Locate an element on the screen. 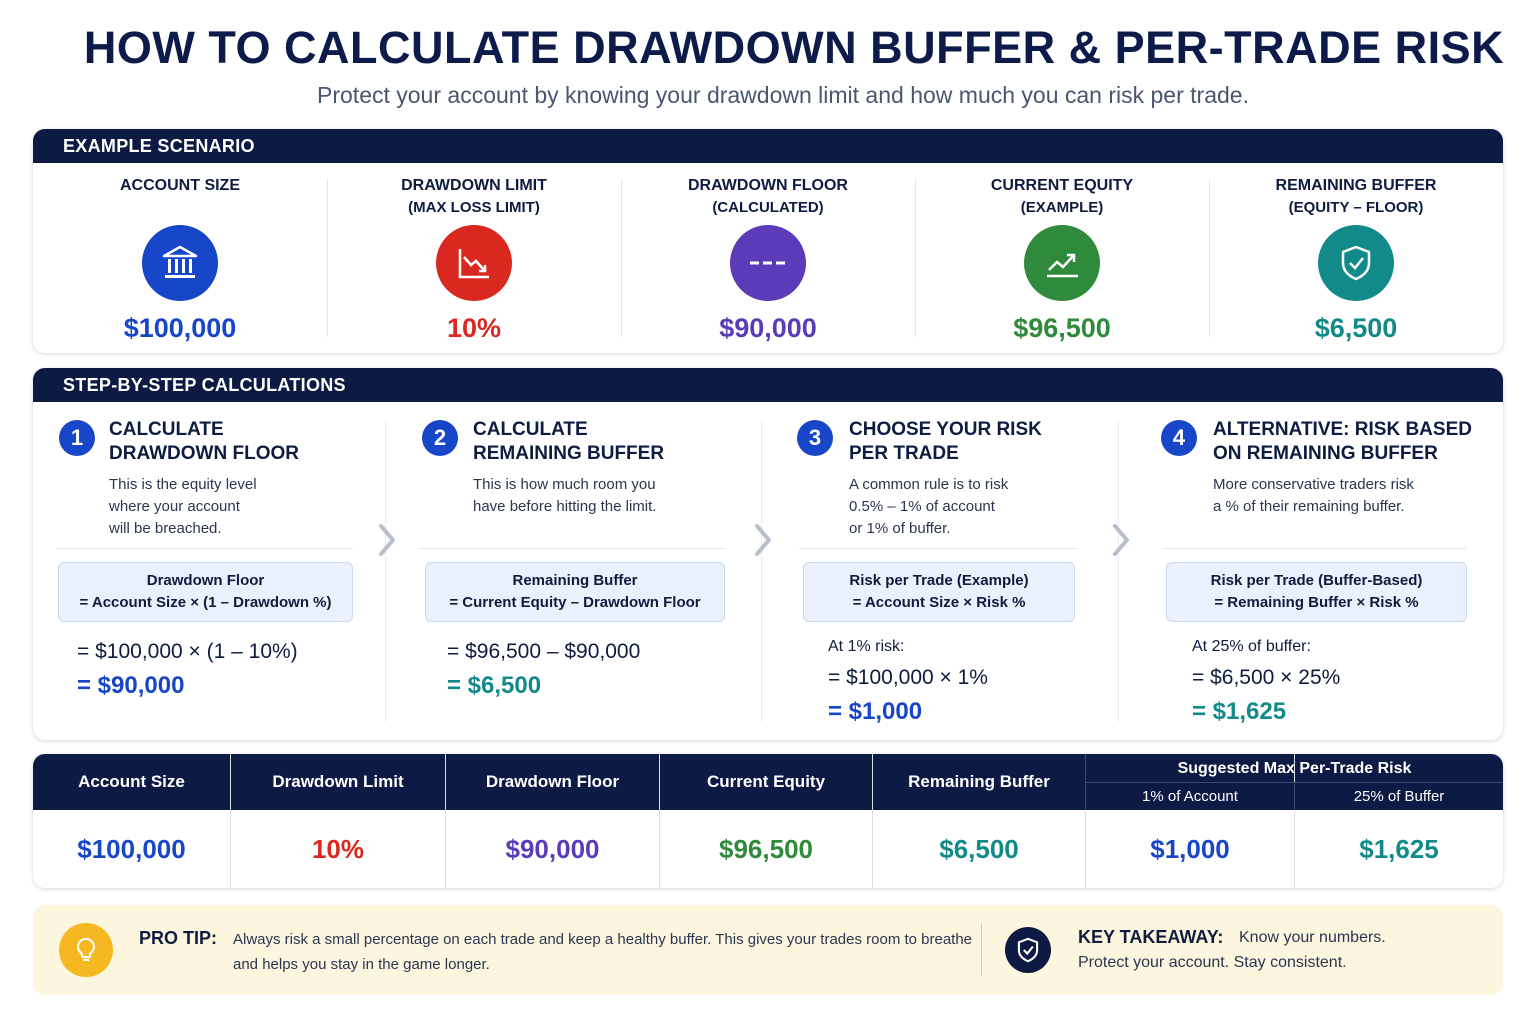  summary-col-remaining-buffer: Remaining Buffer $6,500 is located at coordinates (978, 821).